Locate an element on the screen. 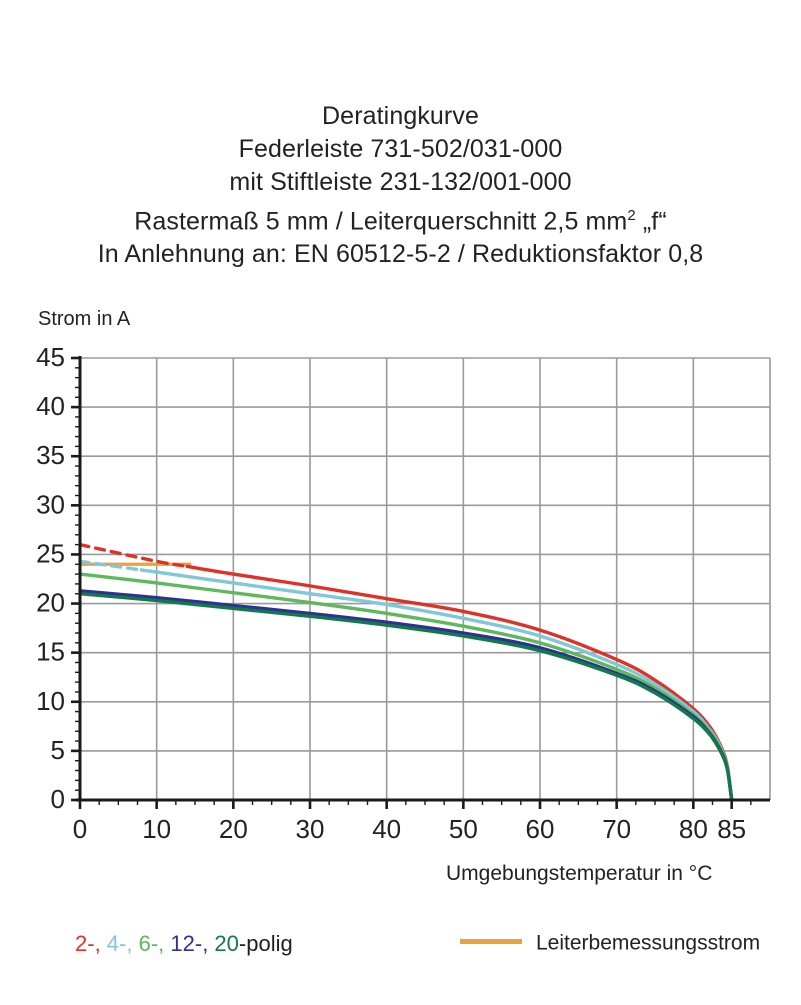 The width and height of the screenshot is (801, 1005). x-tick-label: 85 is located at coordinates (731, 829).